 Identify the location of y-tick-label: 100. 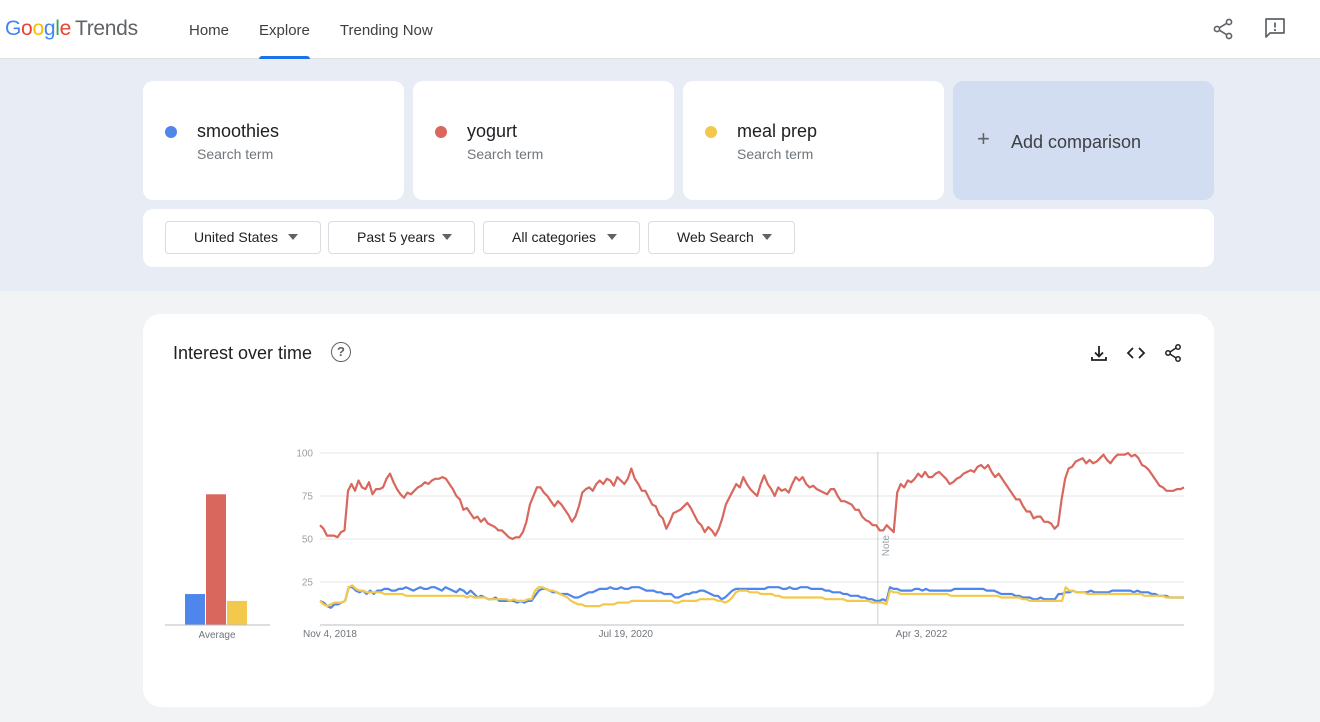
(304, 454).